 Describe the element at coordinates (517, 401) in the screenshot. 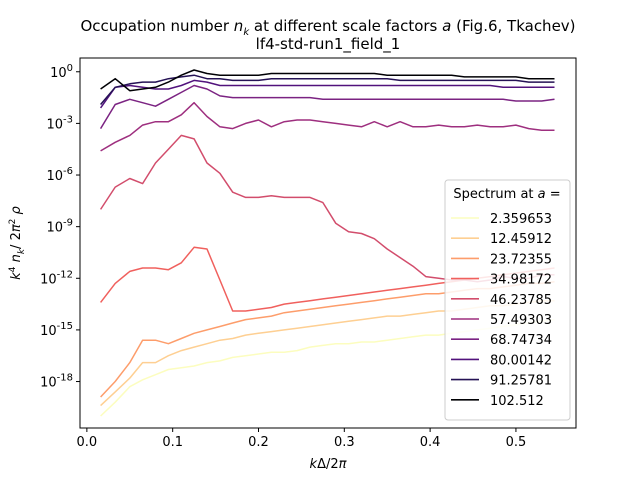

I see `legend-label-10: 102.512` at that location.